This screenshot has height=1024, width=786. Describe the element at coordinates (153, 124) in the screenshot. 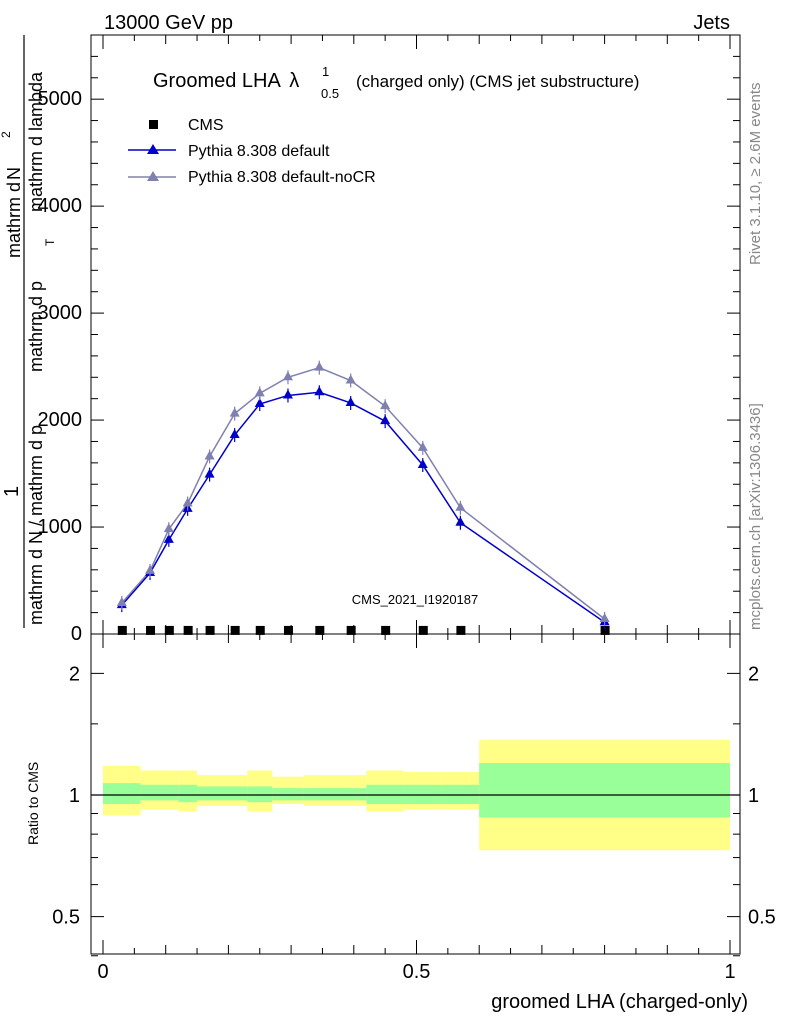

I see `legend-marker-cms` at that location.